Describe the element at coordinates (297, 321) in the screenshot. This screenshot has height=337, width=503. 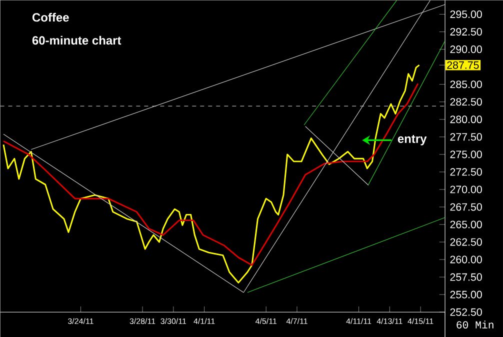
I see `x-tick-label: 4/7/11` at that location.